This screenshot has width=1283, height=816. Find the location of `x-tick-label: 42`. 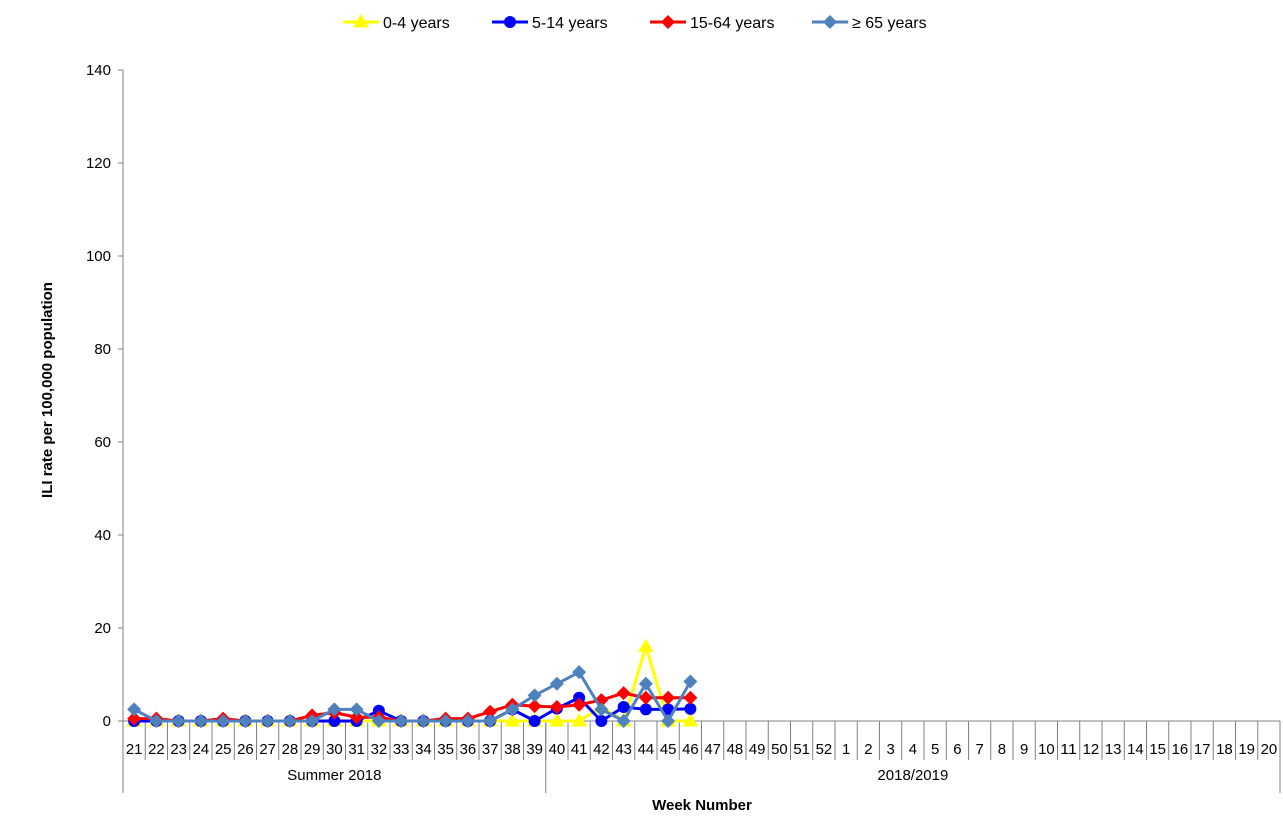

x-tick-label: 42 is located at coordinates (601, 749).